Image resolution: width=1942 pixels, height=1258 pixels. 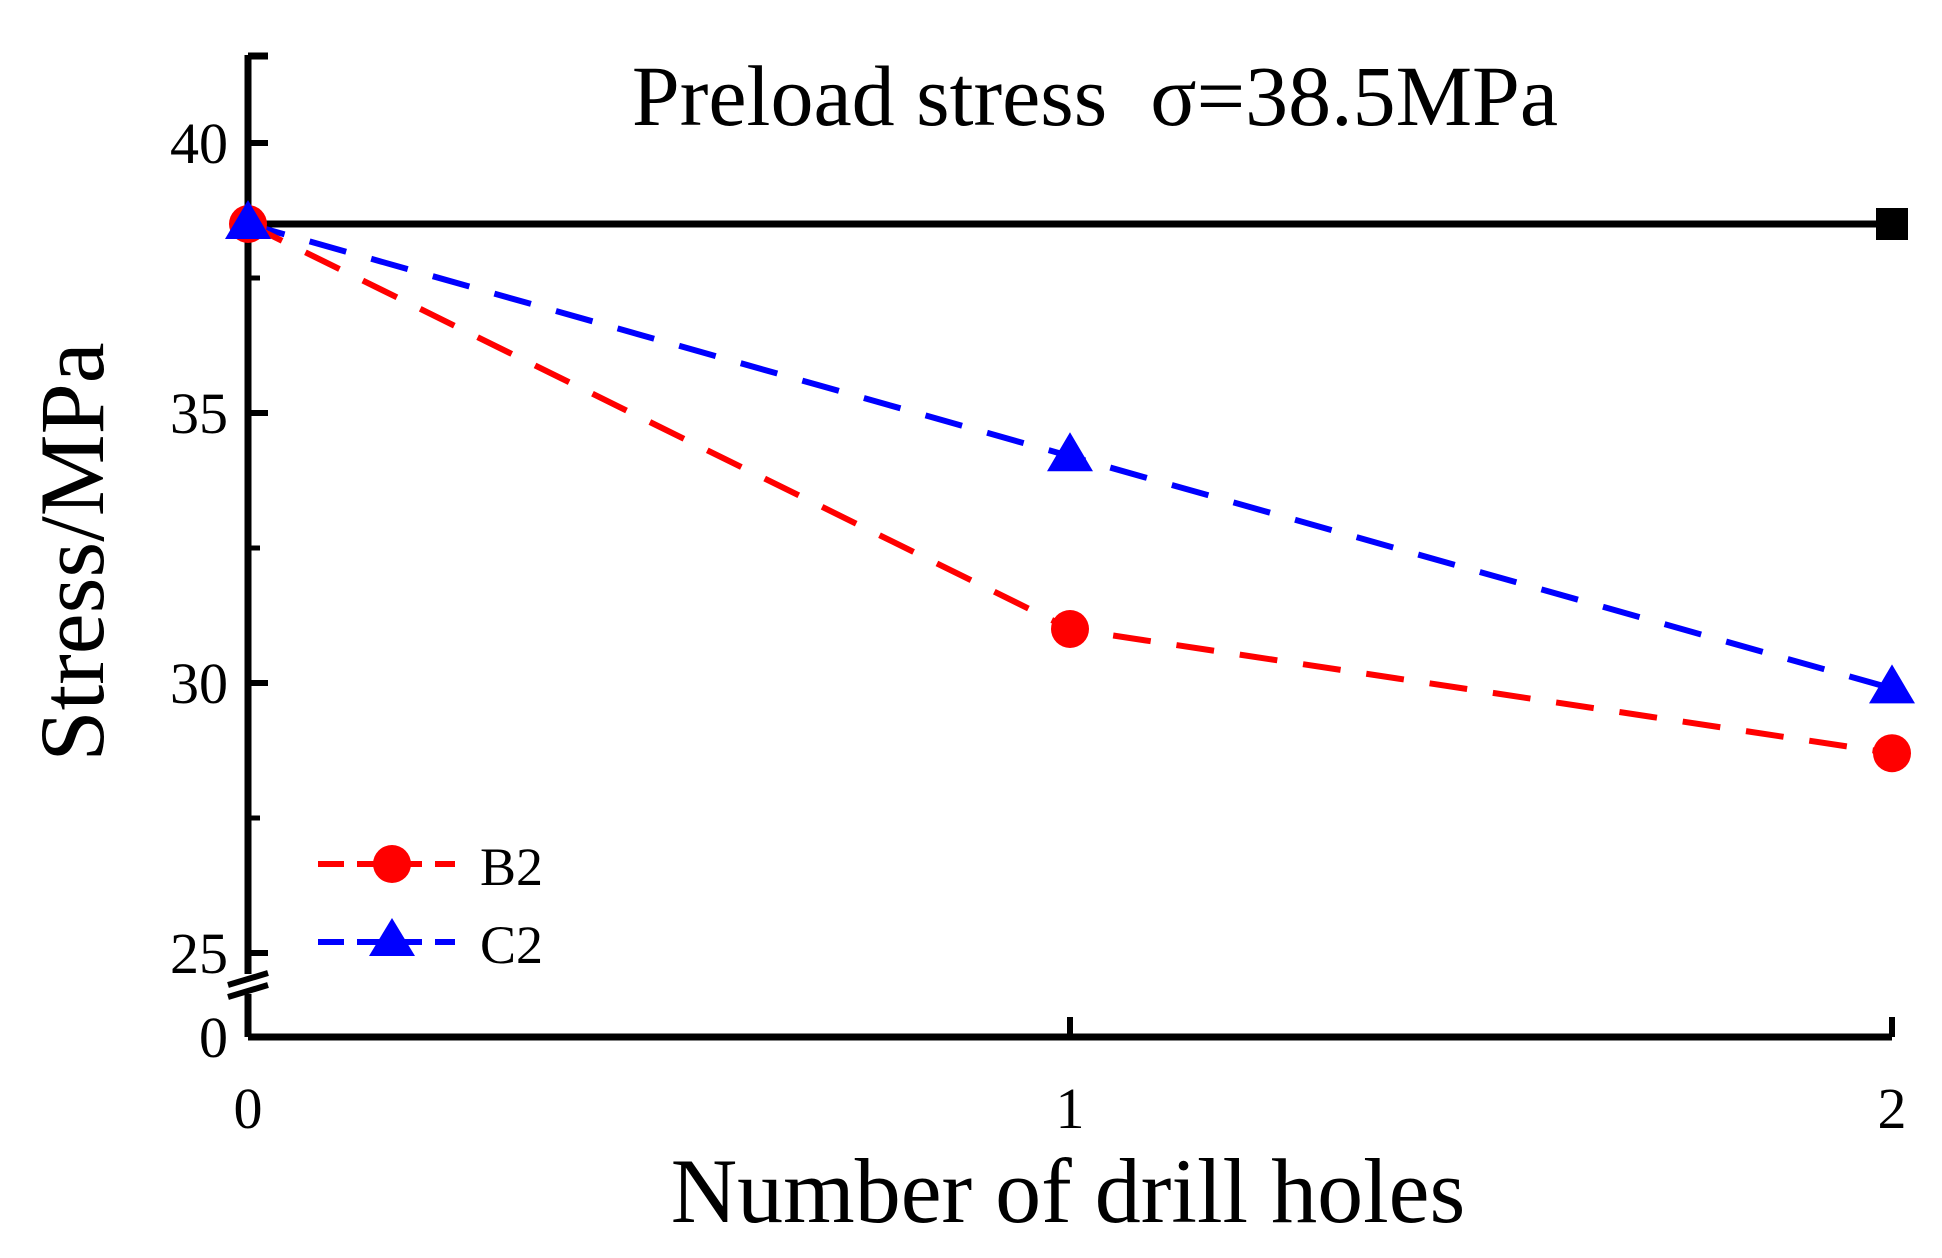 What do you see at coordinates (1892, 684) in the screenshot?
I see `point-c2-x2` at bounding box center [1892, 684].